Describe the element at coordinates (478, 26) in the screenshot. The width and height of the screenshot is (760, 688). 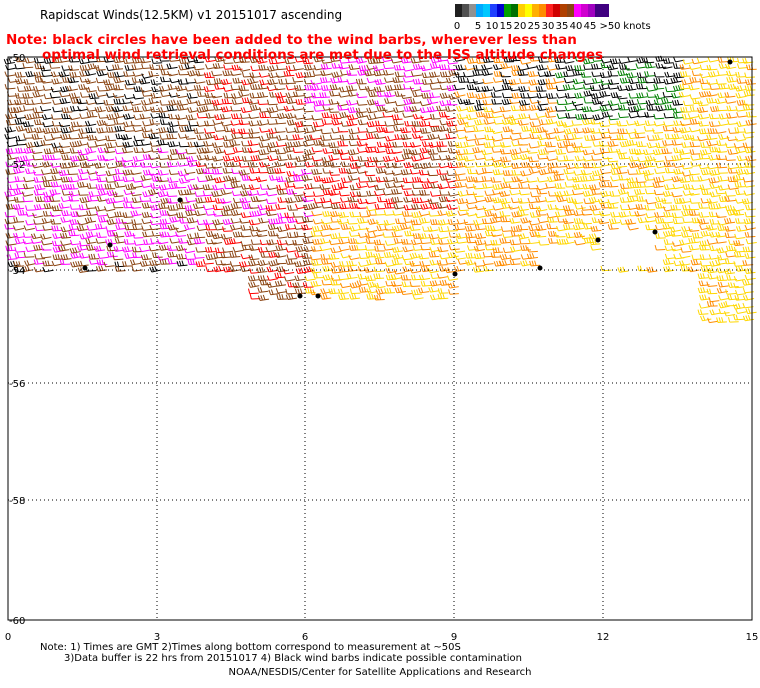
I see `scale-tick-label: 5` at that location.